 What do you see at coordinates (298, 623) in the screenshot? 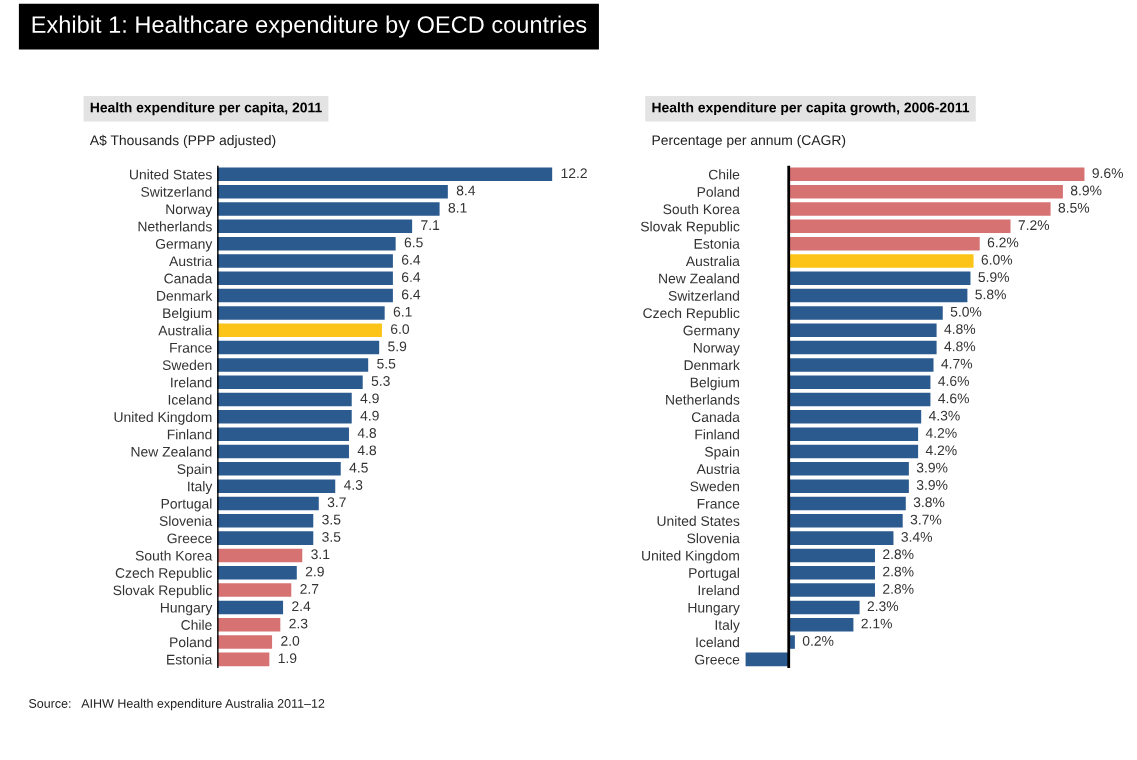
I see `data-label: 2.3` at bounding box center [298, 623].